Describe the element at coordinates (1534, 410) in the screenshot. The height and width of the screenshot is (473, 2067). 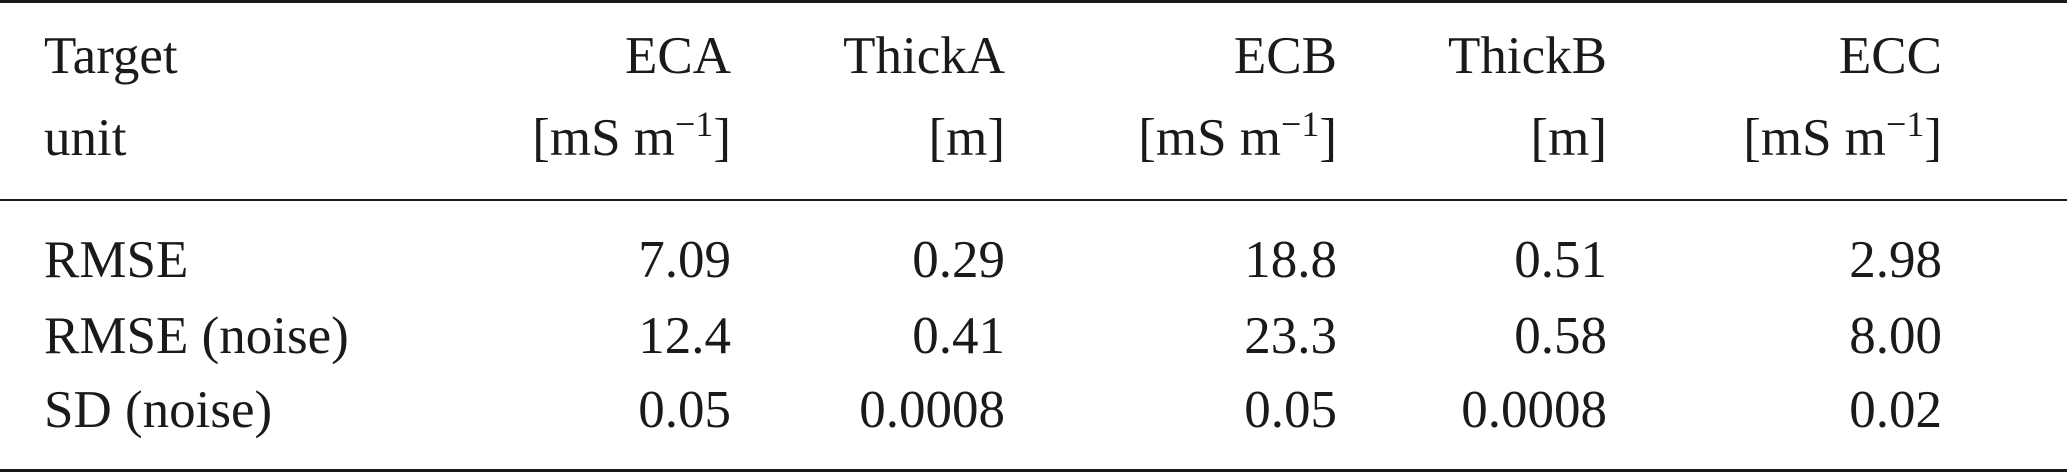
I see `cell-sd-noise-thickb: 0.0008` at that location.